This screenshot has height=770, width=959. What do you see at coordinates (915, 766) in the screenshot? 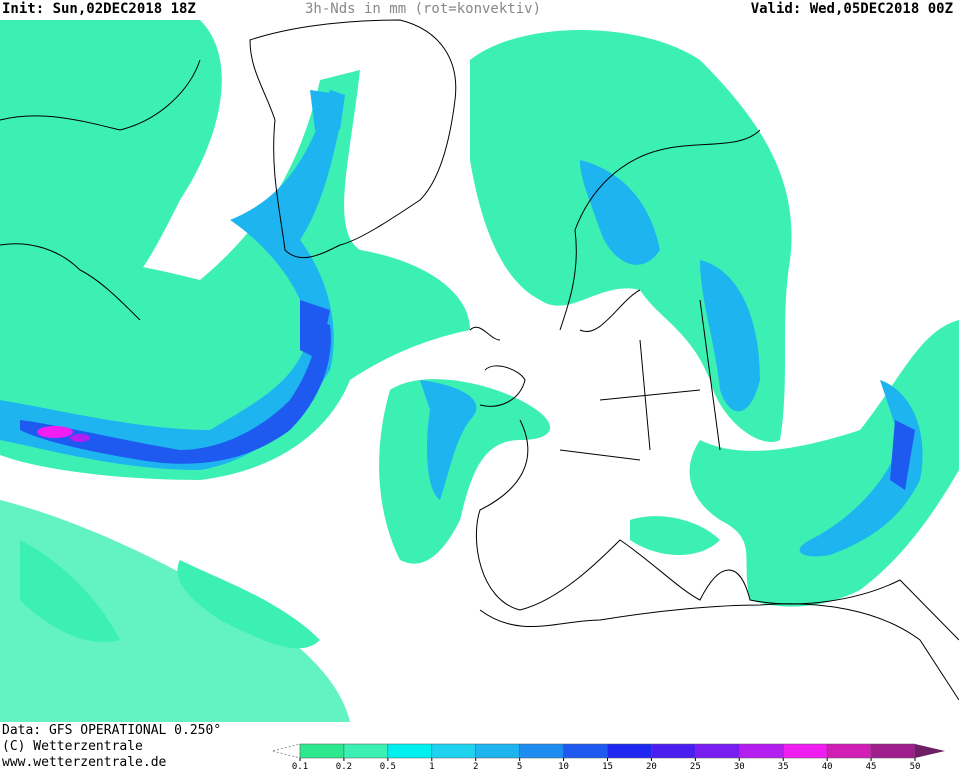
I see `tick-label: 50` at bounding box center [915, 766].